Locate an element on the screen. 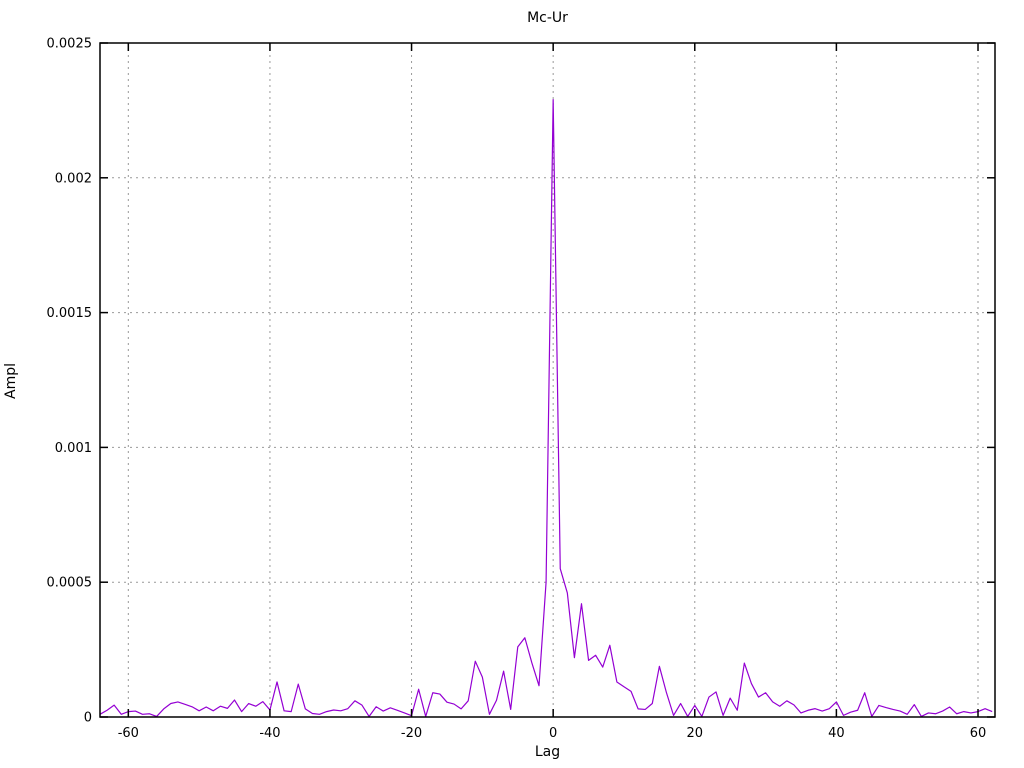 This screenshot has height=768, width=1024. x-tick-label: -20 is located at coordinates (411, 733).